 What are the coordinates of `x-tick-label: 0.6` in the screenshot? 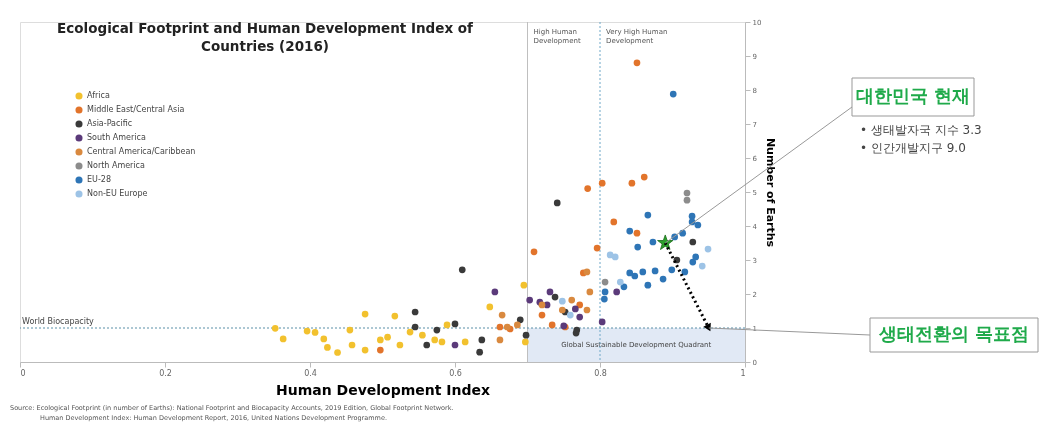 It's located at (455, 373).